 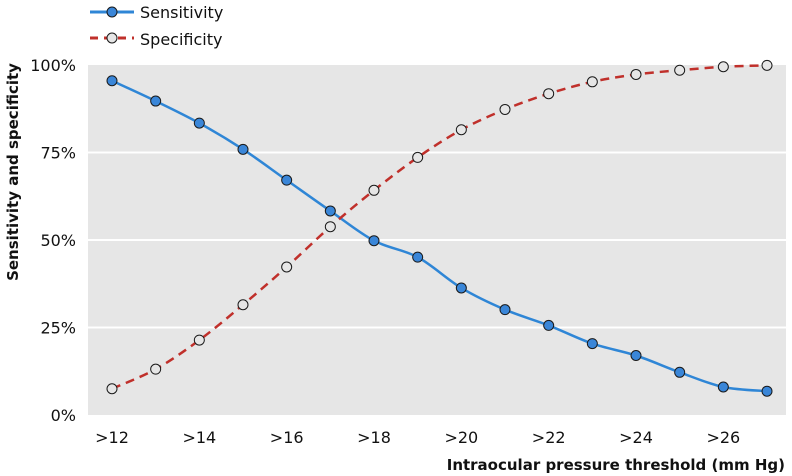 I want to click on x-axis-title: Intraocular pressure threshold (mm Hg), so click(x=616, y=465).